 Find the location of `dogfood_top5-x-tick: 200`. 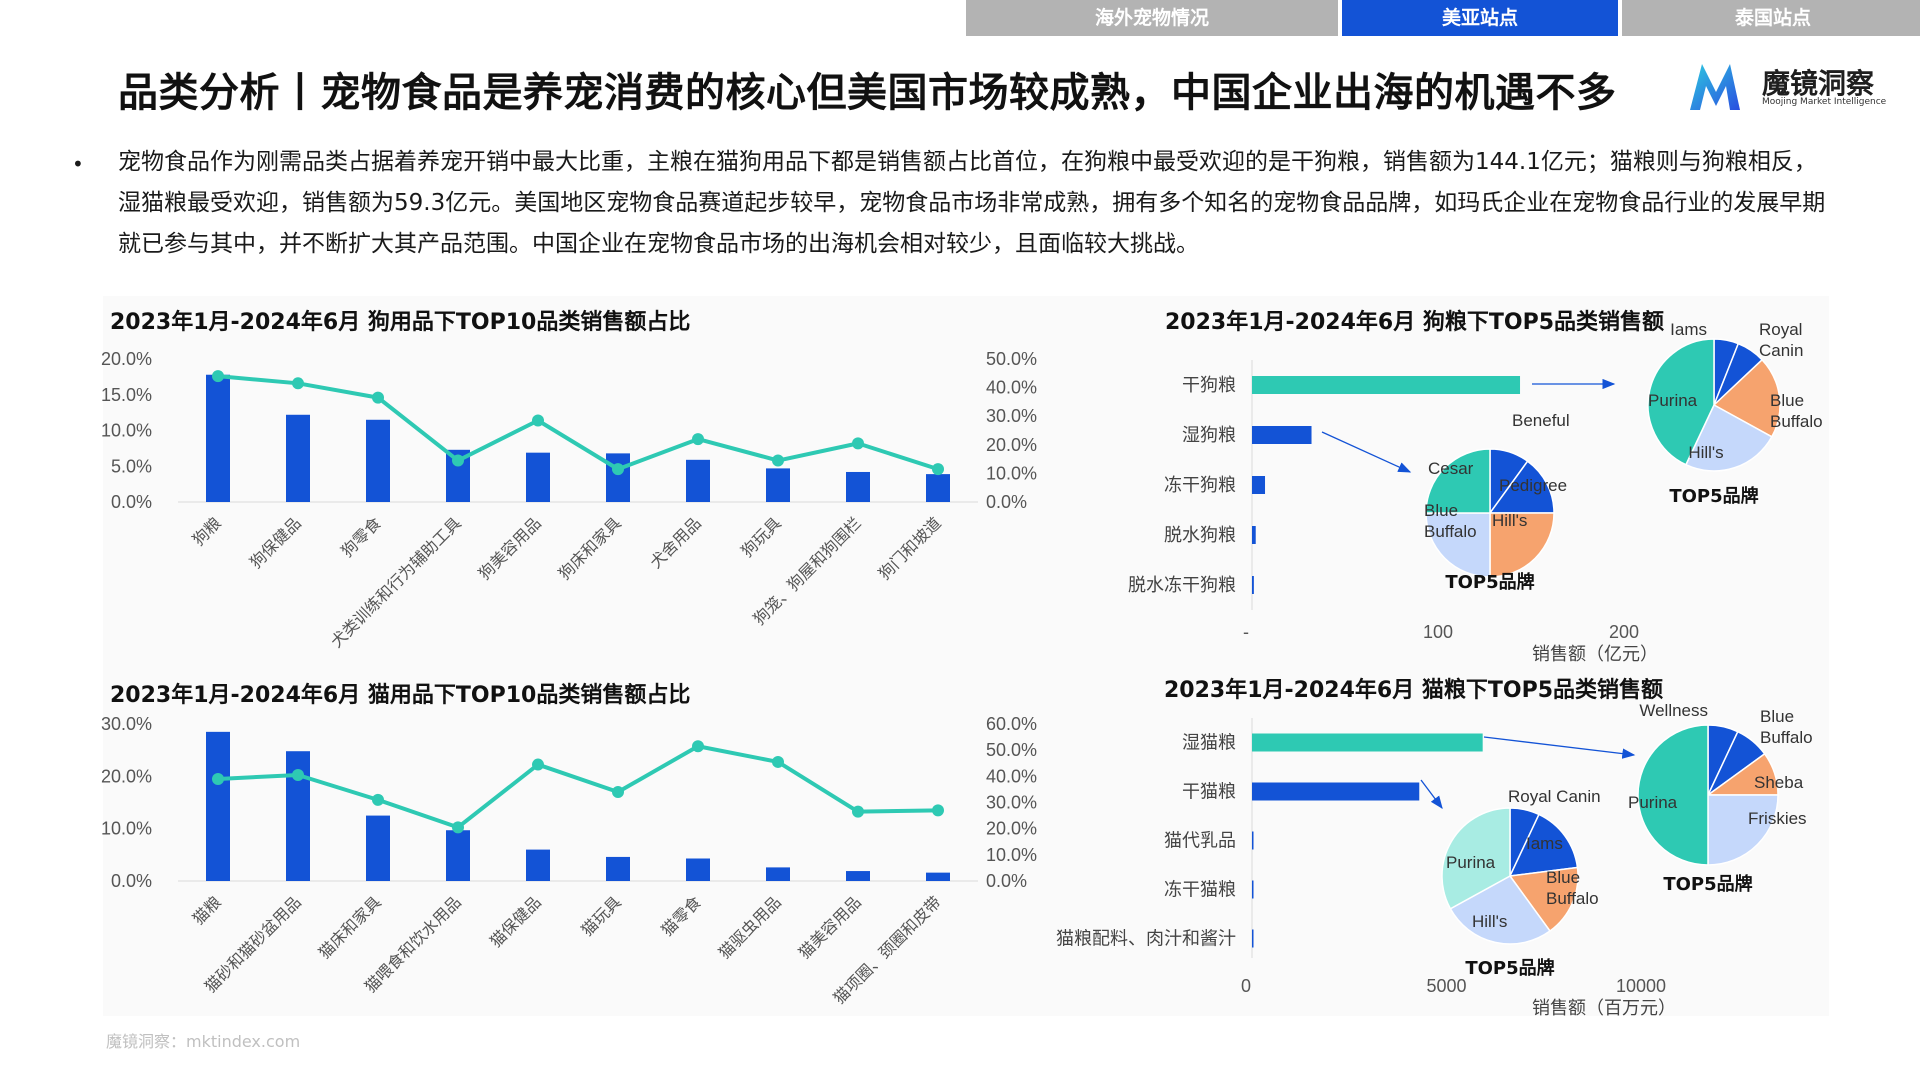

dogfood_top5-x-tick: 200 is located at coordinates (1624, 632).